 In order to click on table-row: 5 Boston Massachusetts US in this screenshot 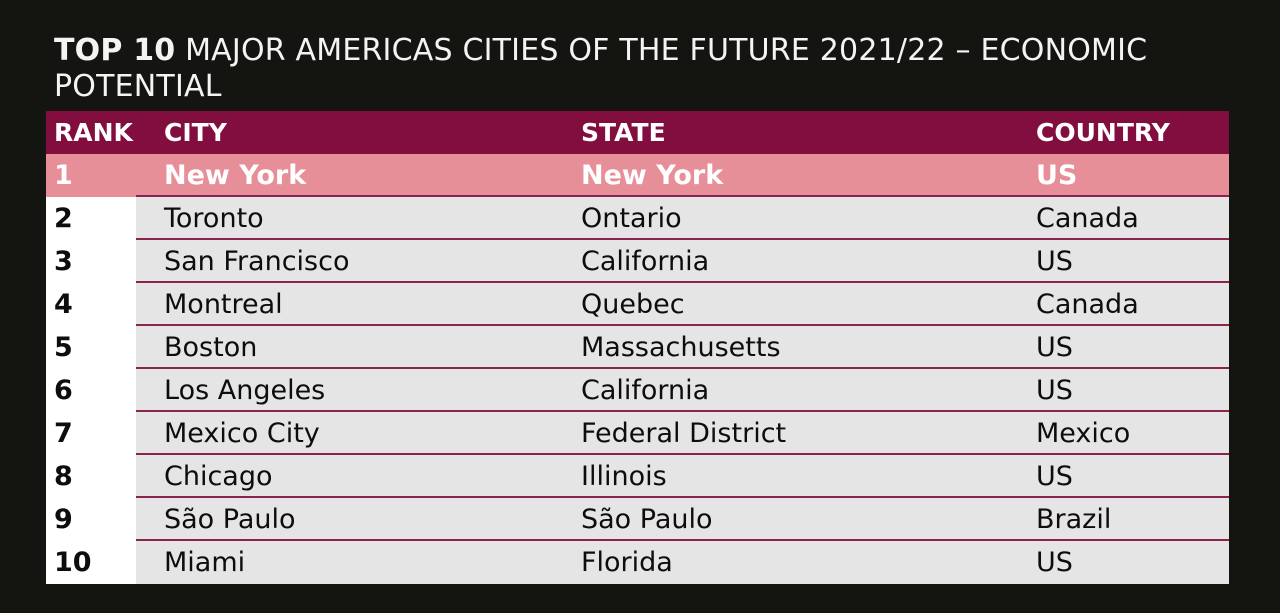, I will do `click(637, 347)`.